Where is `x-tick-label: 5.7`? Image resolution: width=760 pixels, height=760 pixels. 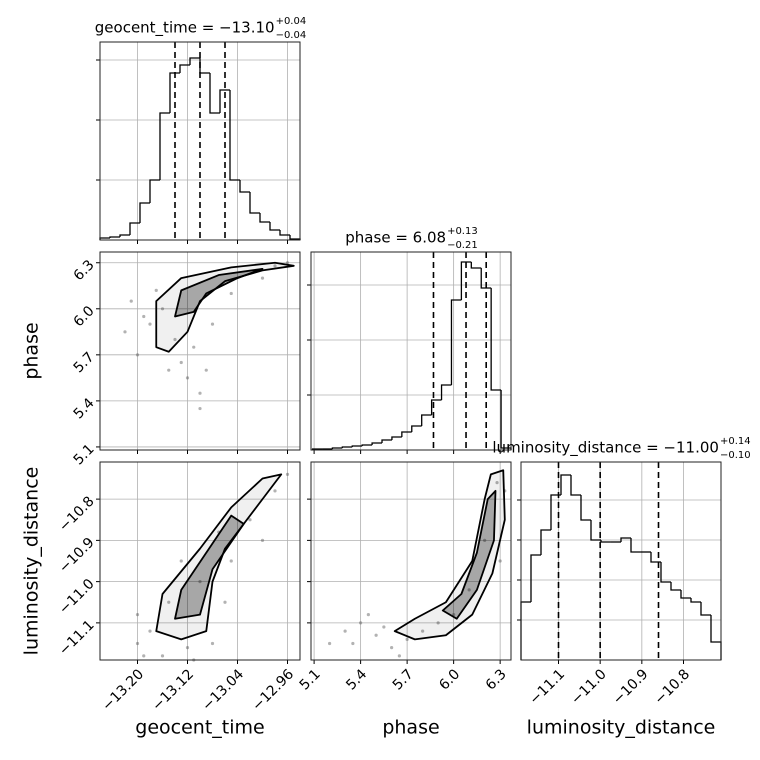
x-tick-label: 5.7 is located at coordinates (403, 679).